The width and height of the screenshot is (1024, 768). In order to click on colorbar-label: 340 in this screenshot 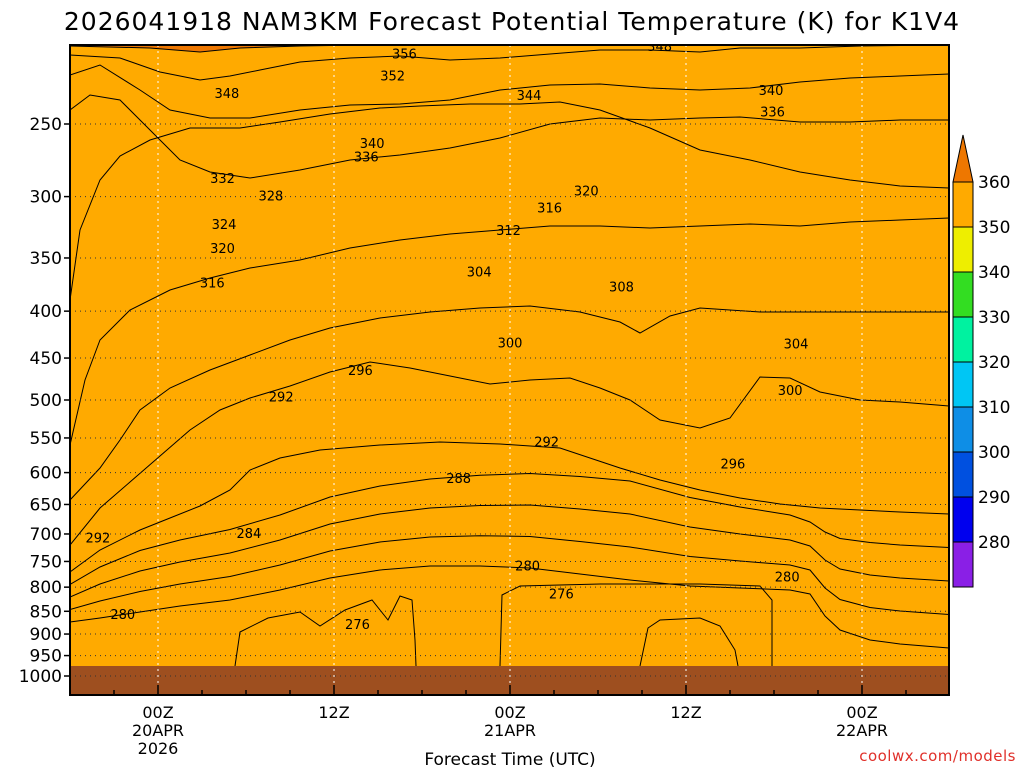, I will do `click(994, 273)`.